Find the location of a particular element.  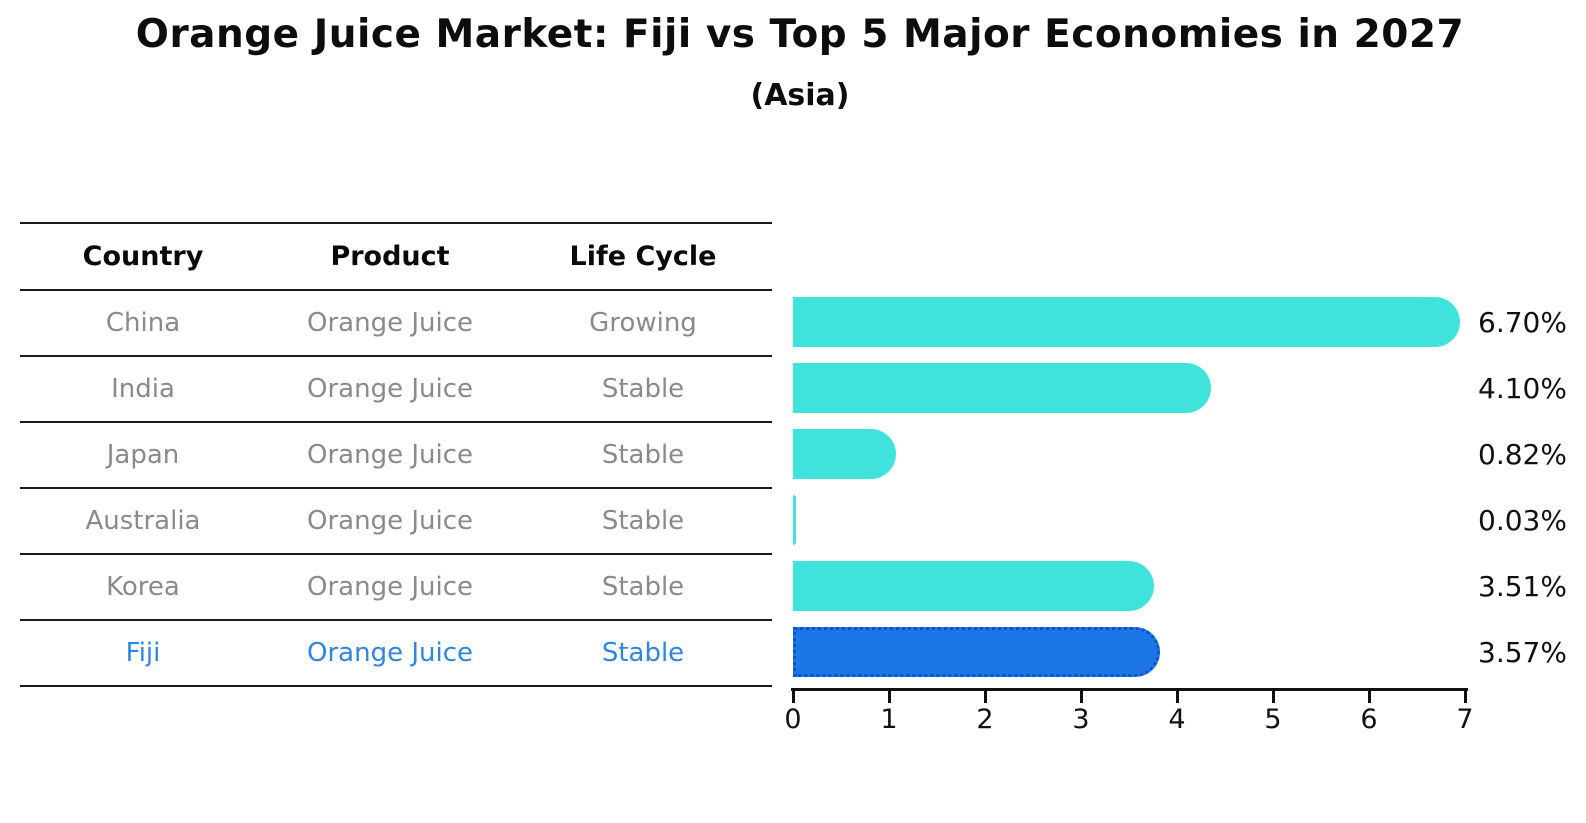

x-tick-label: 7 is located at coordinates (1465, 719).